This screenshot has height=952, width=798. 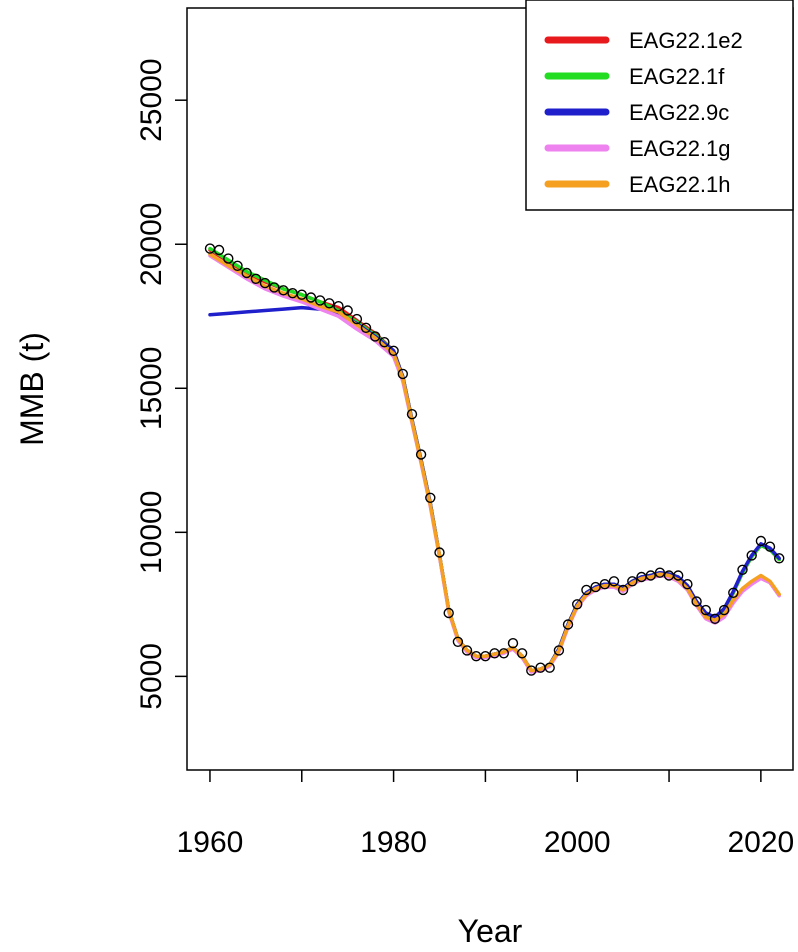 I want to click on x-tick-label: 2000, so click(x=577, y=842).